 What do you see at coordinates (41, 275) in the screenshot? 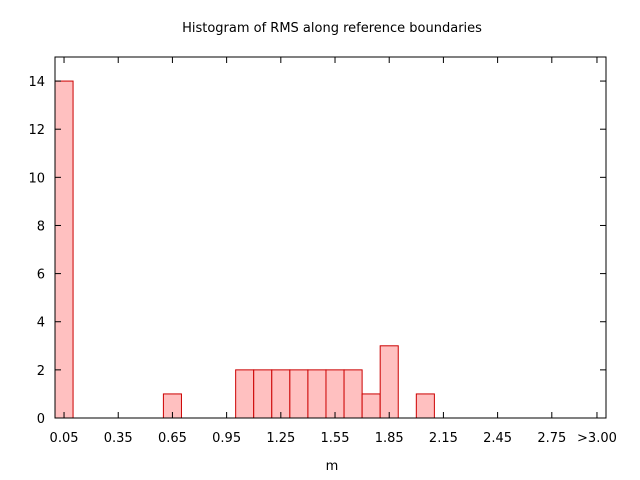
I see `y-tick-label: 6` at bounding box center [41, 275].